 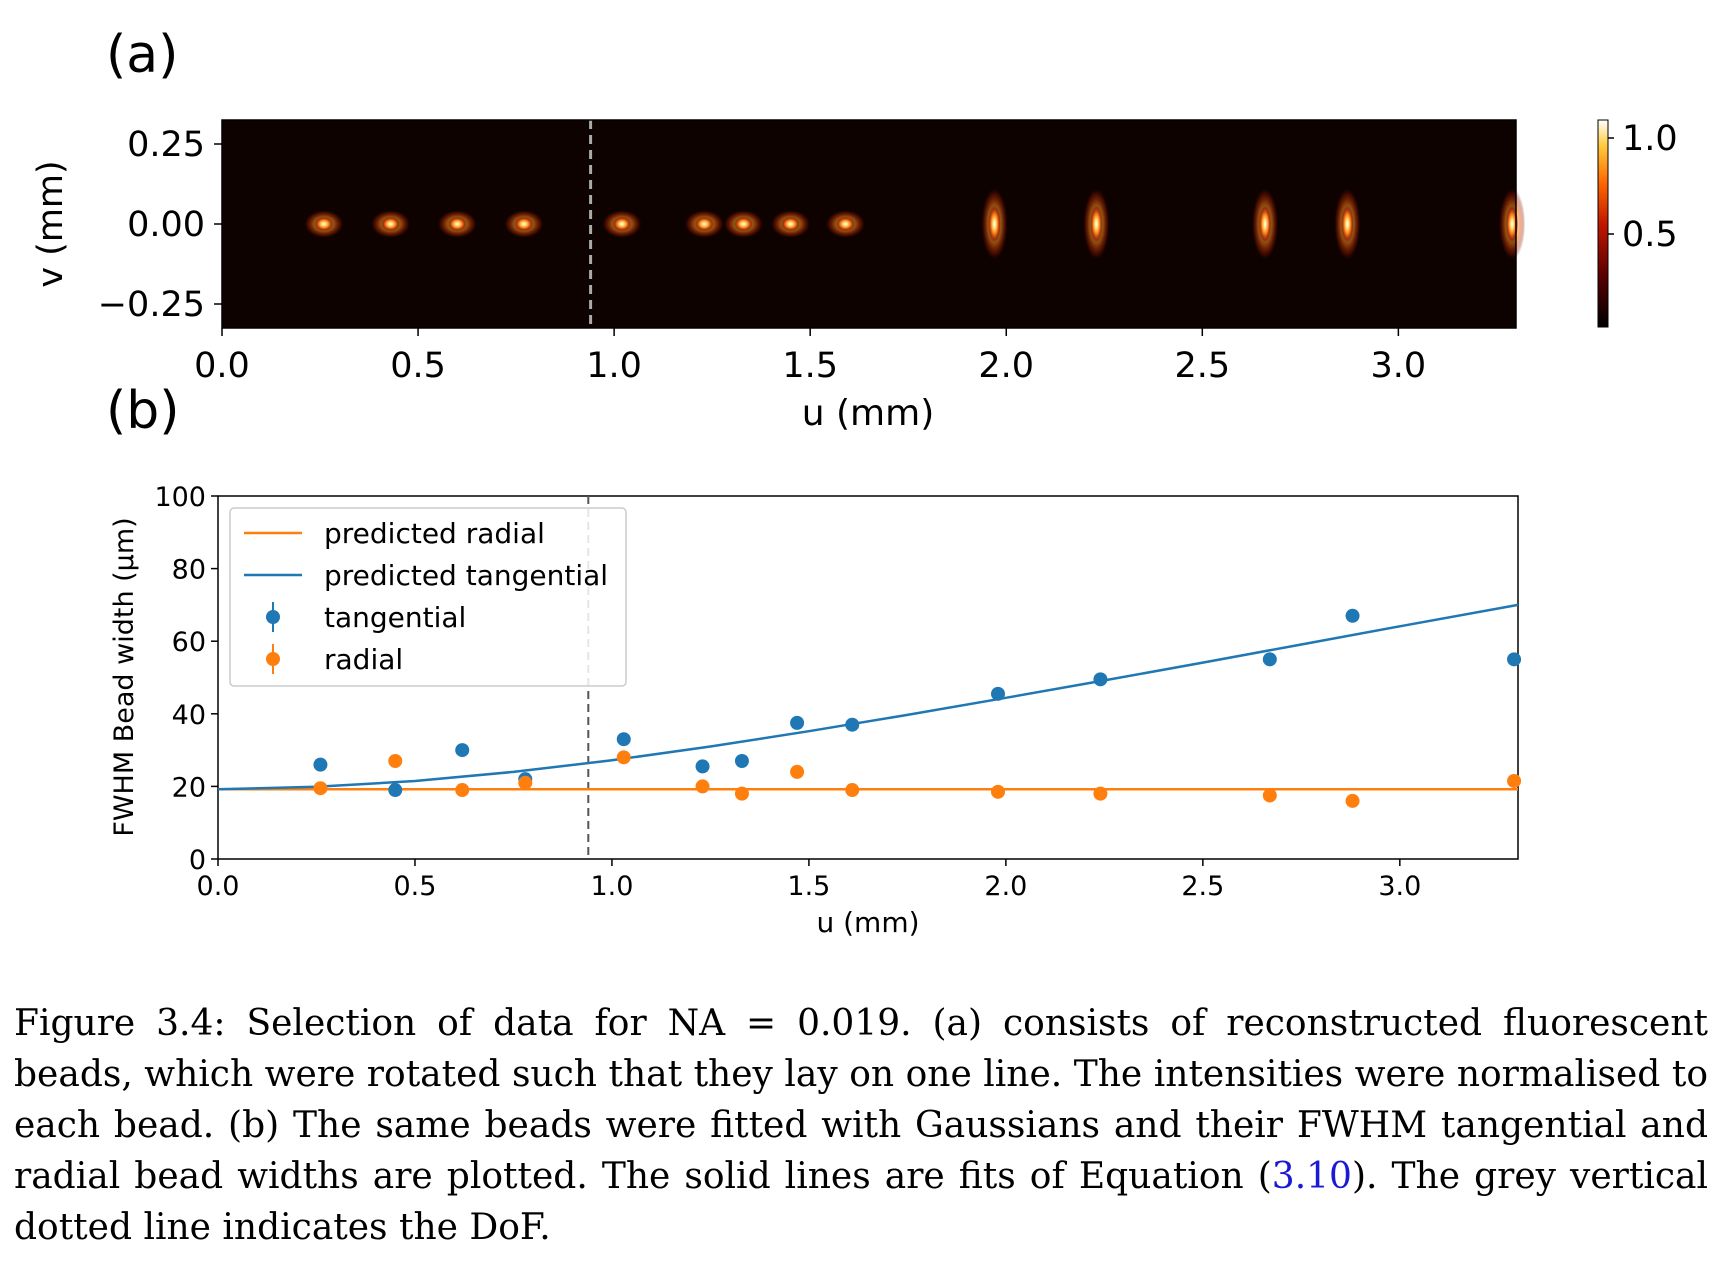 What do you see at coordinates (189, 642) in the screenshot?
I see `y-tick-label: 60` at bounding box center [189, 642].